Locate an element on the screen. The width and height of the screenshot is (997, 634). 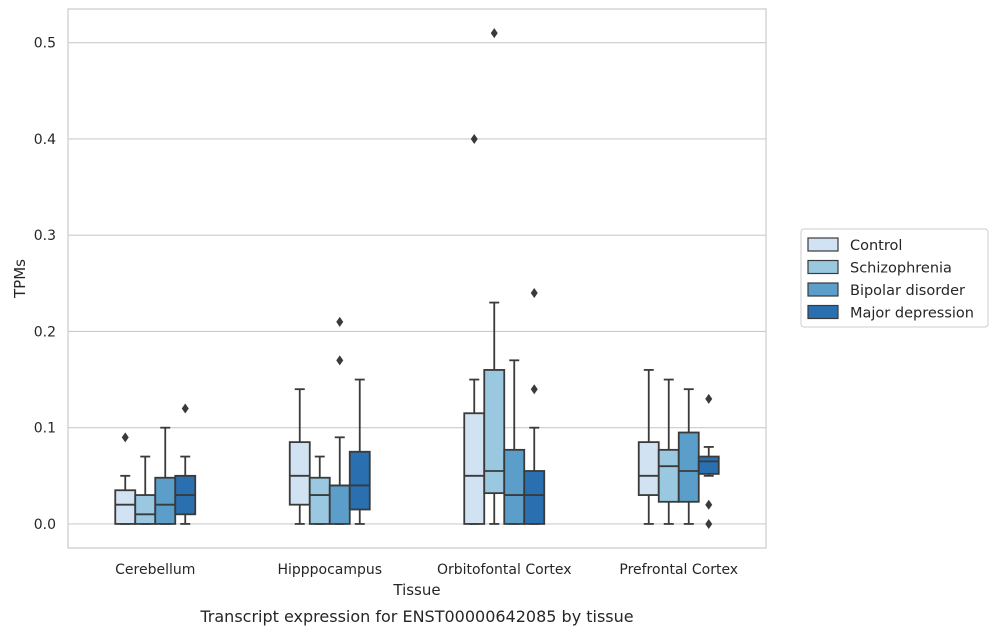
legend-label: Schizophrenia is located at coordinates (901, 269).